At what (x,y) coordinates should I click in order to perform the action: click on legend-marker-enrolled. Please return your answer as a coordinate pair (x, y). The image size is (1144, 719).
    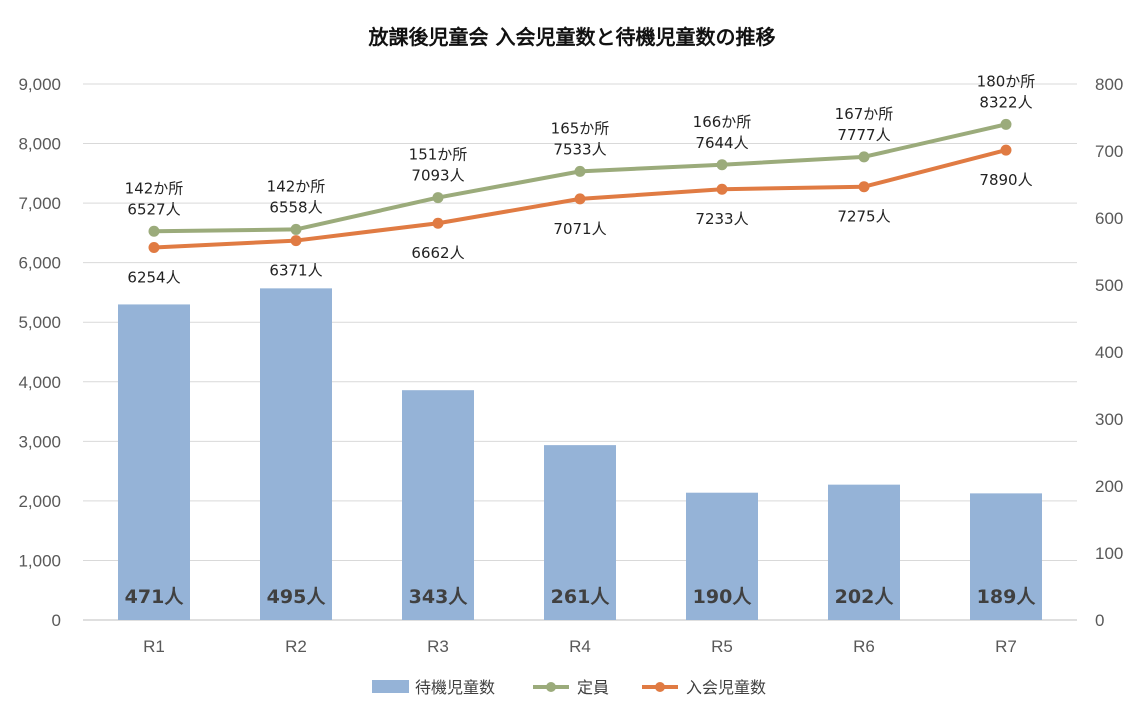
    Looking at the image, I should click on (660, 687).